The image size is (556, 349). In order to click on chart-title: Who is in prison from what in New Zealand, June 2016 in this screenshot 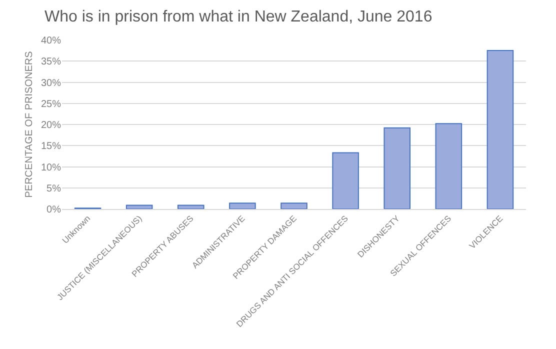, I will do `click(238, 17)`.